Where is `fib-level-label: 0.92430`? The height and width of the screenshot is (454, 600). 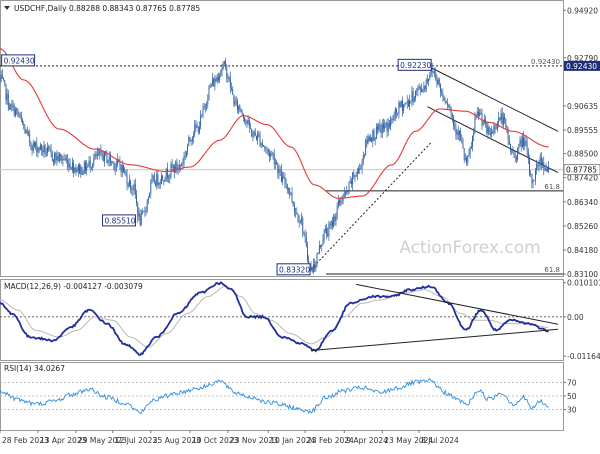 fib-level-label: 0.92430 is located at coordinates (545, 62).